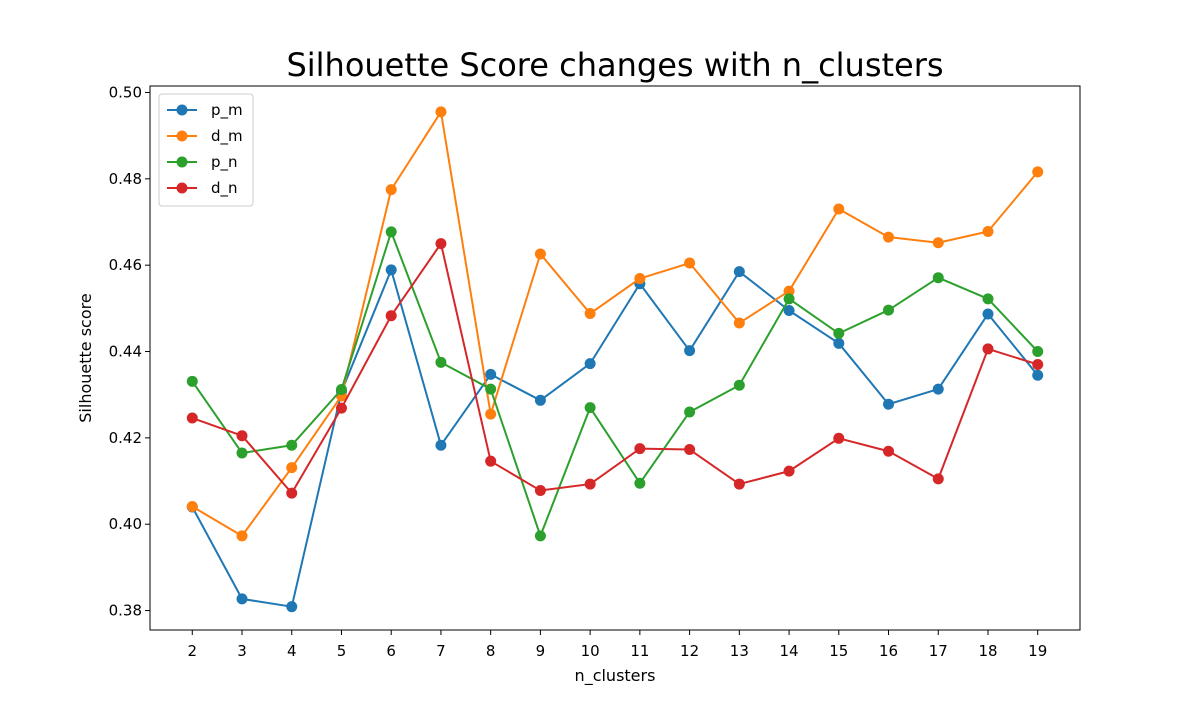  Describe the element at coordinates (125, 611) in the screenshot. I see `y-tick-label: 0.38` at that location.